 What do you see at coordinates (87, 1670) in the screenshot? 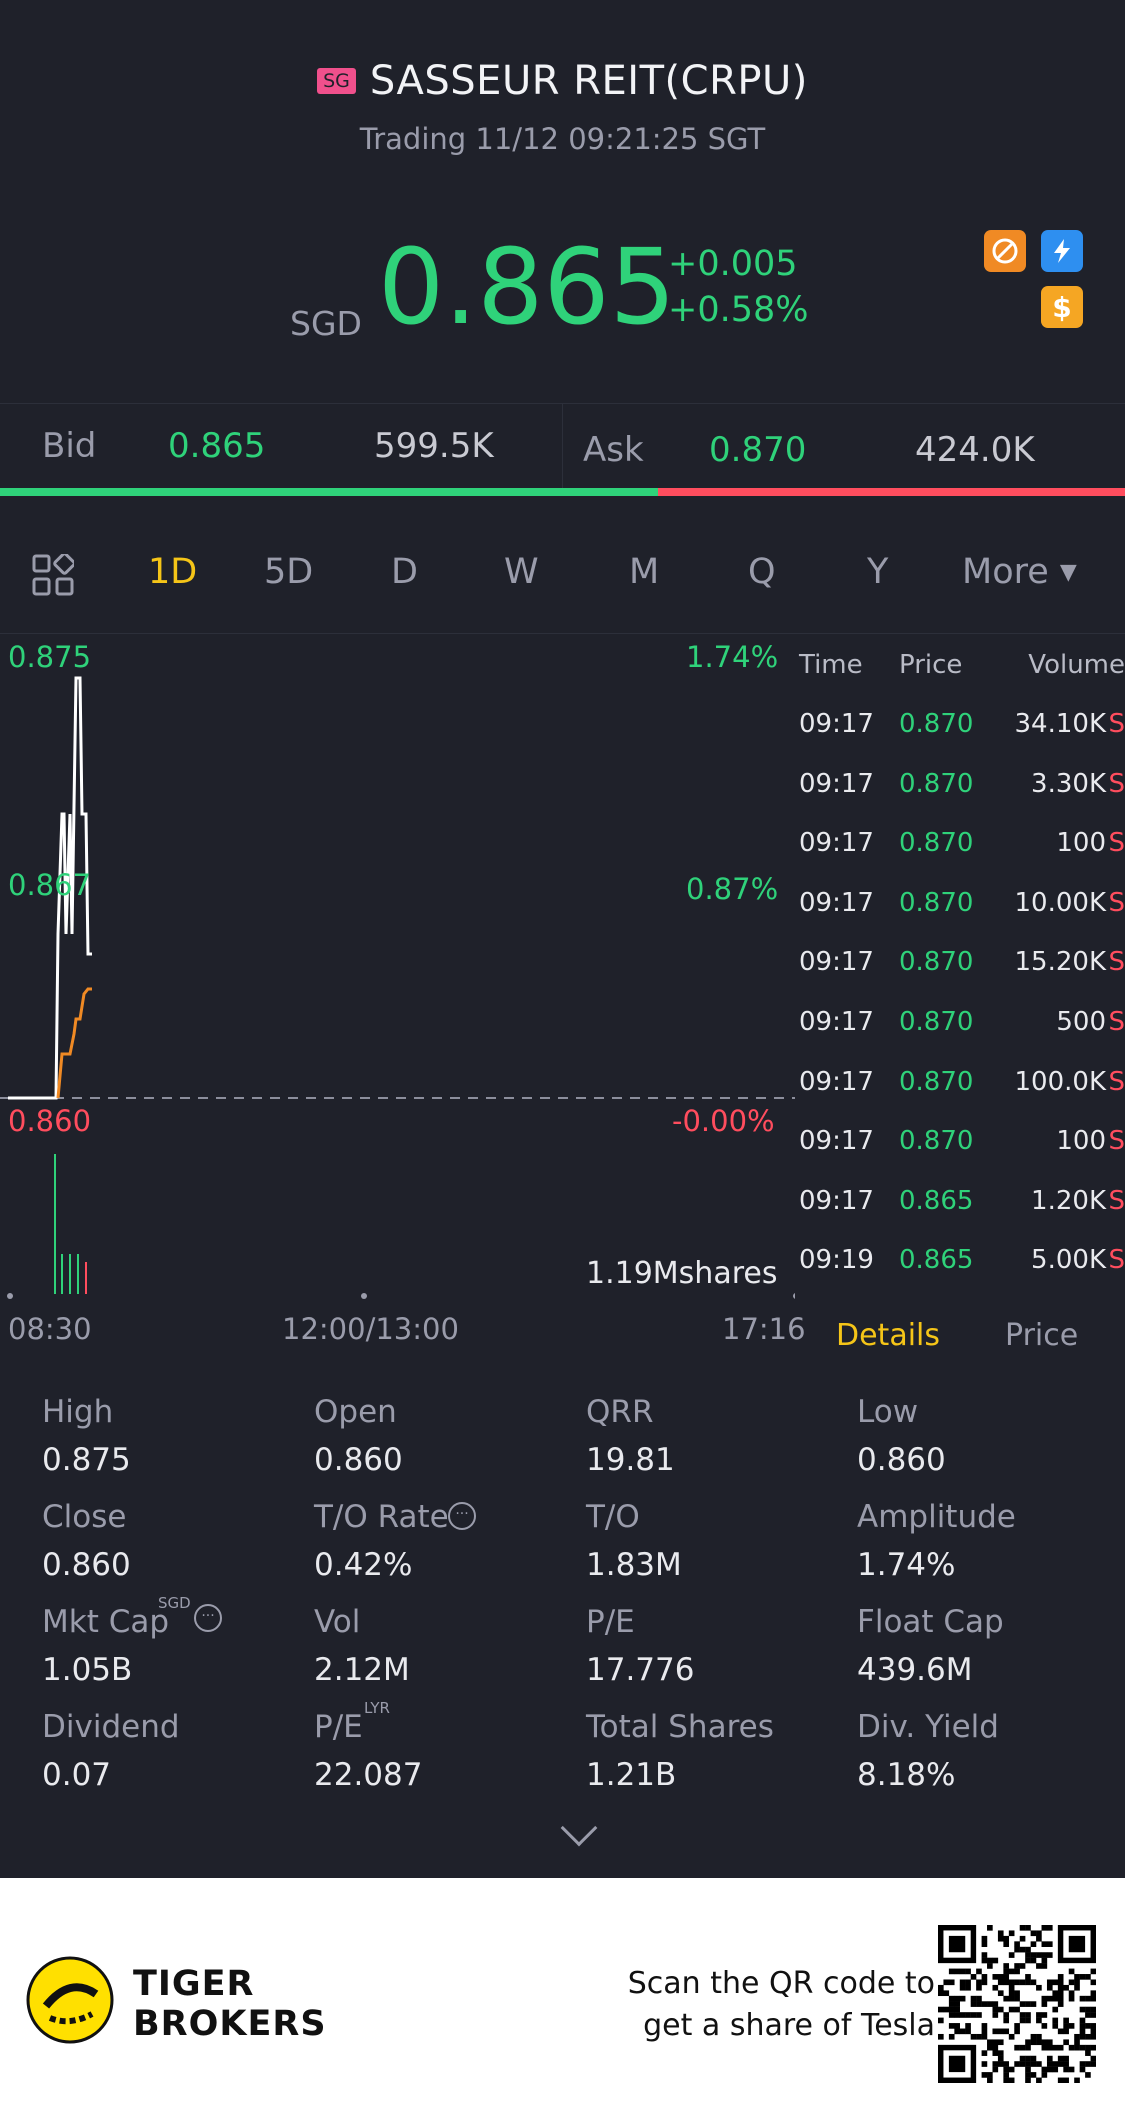
I see `stat-value: 1.05B` at bounding box center [87, 1670].